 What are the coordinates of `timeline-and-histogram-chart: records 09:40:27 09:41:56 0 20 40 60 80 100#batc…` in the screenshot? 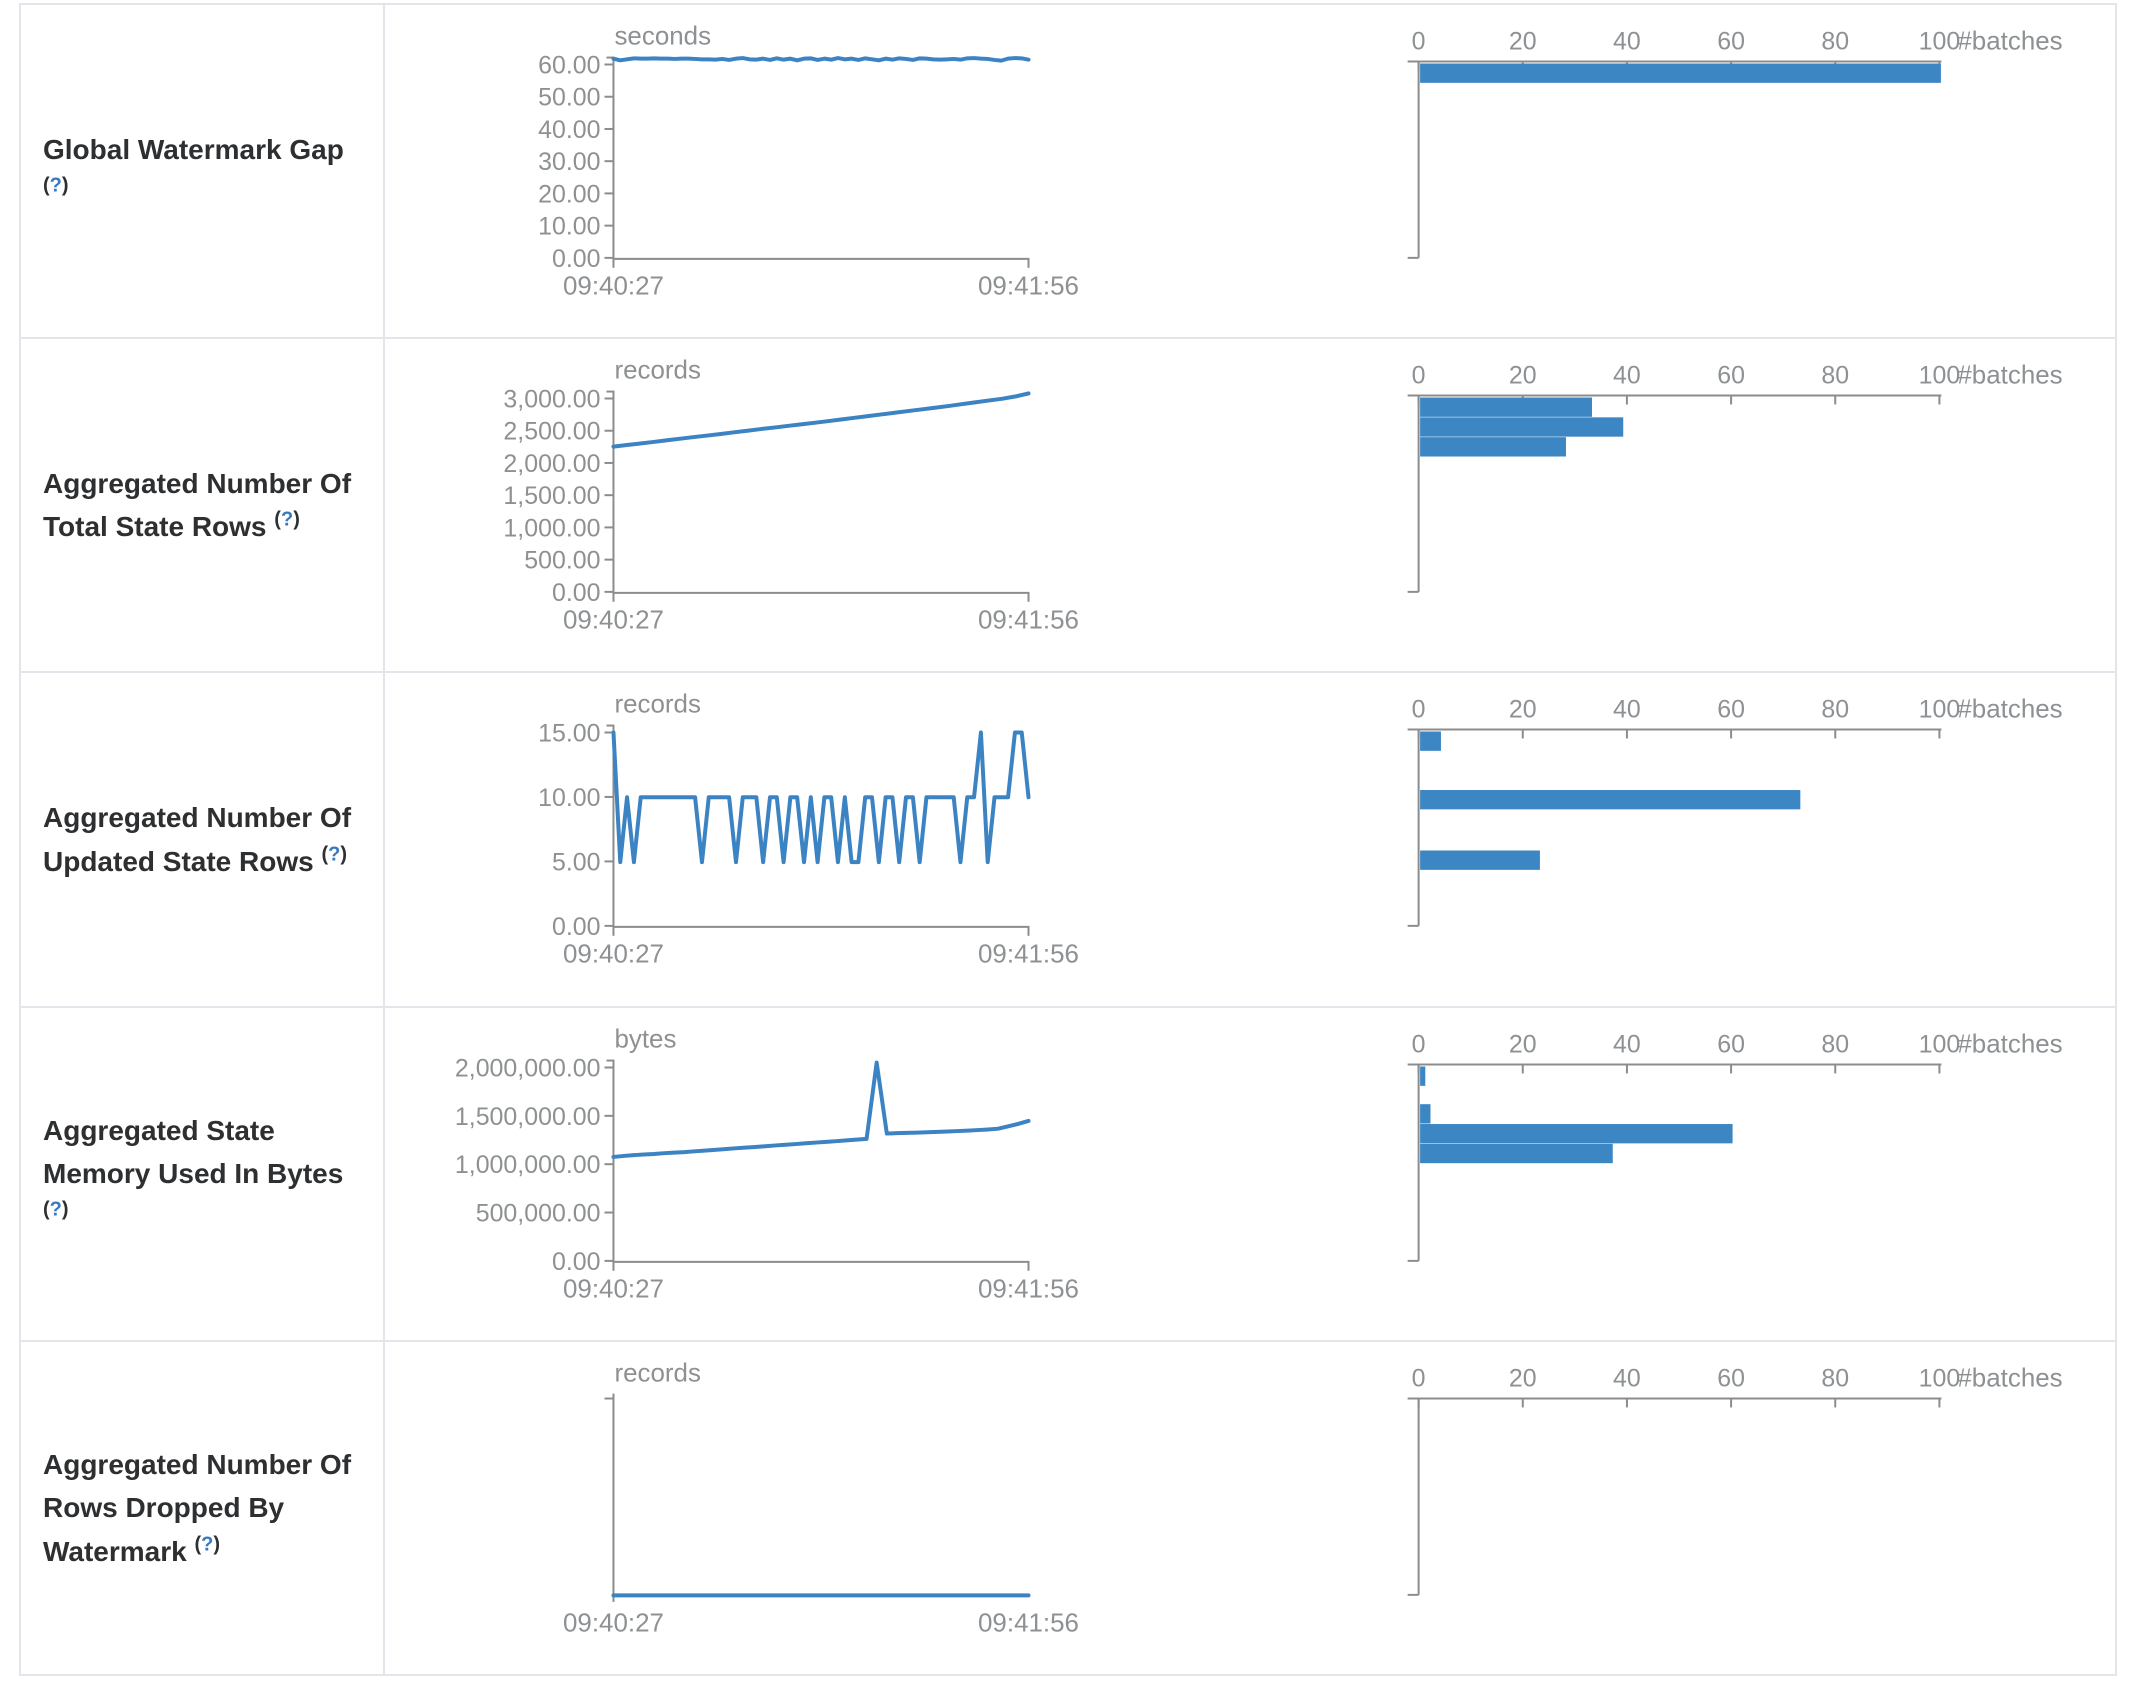 It's located at (1313, 1499).